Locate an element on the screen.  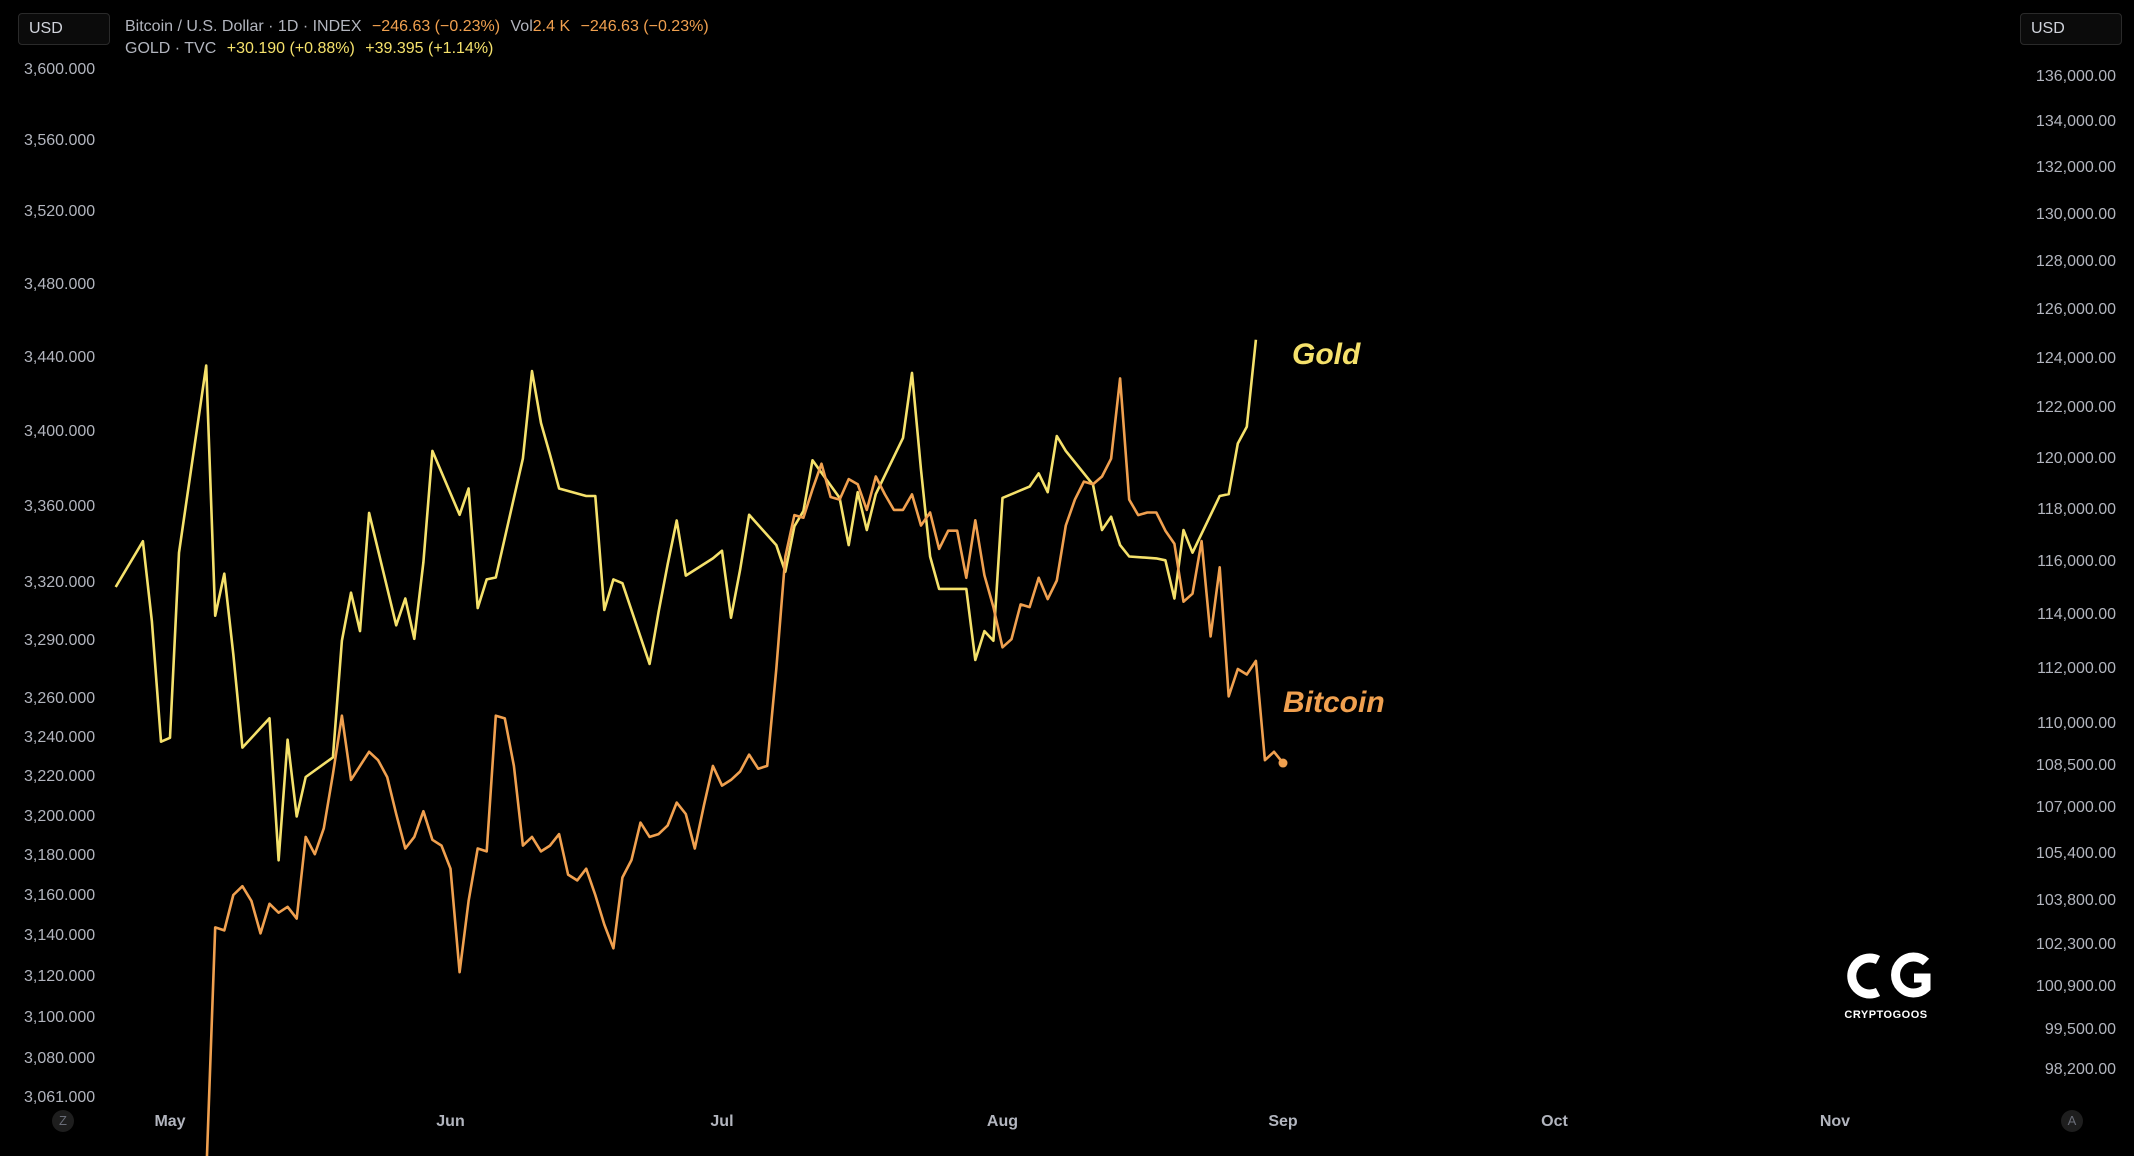
right-axis-tick: 126,000.00 is located at coordinates (2075, 309).